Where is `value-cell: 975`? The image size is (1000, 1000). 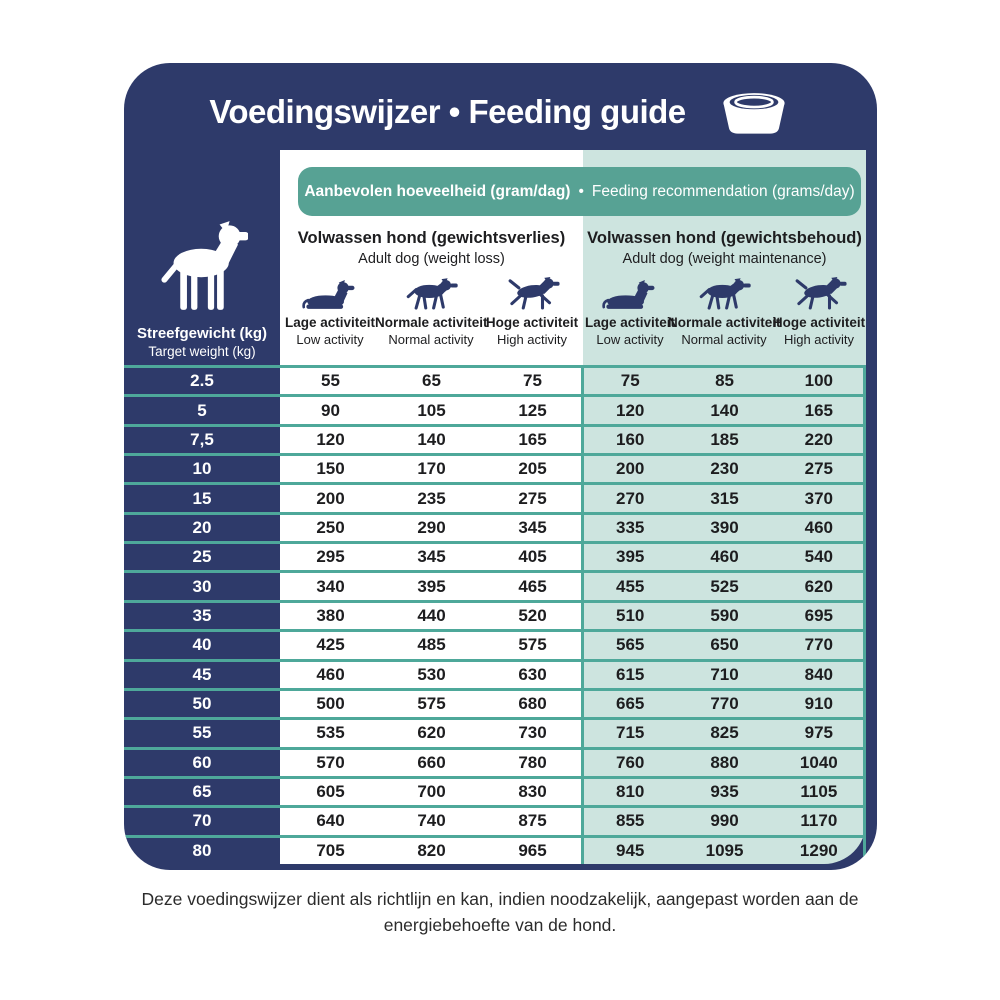 value-cell: 975 is located at coordinates (819, 733).